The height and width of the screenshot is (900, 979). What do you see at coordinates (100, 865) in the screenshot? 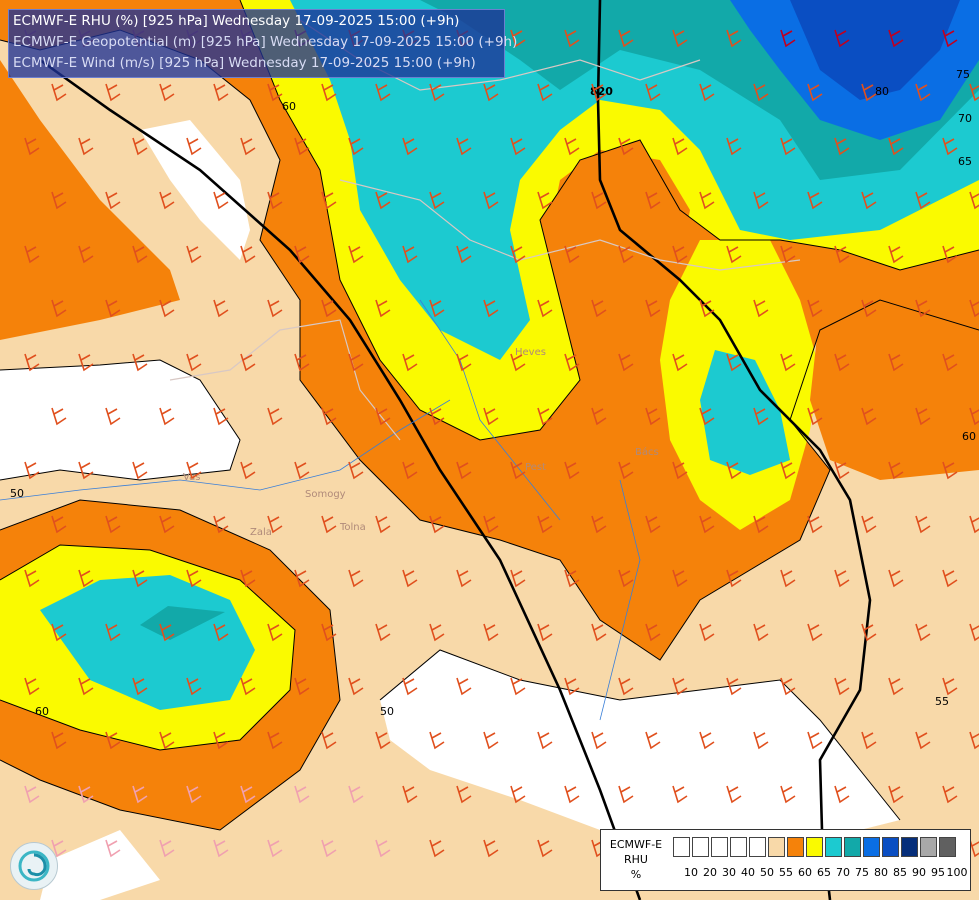
I see `rhu-below-50-region-south-west` at bounding box center [100, 865].